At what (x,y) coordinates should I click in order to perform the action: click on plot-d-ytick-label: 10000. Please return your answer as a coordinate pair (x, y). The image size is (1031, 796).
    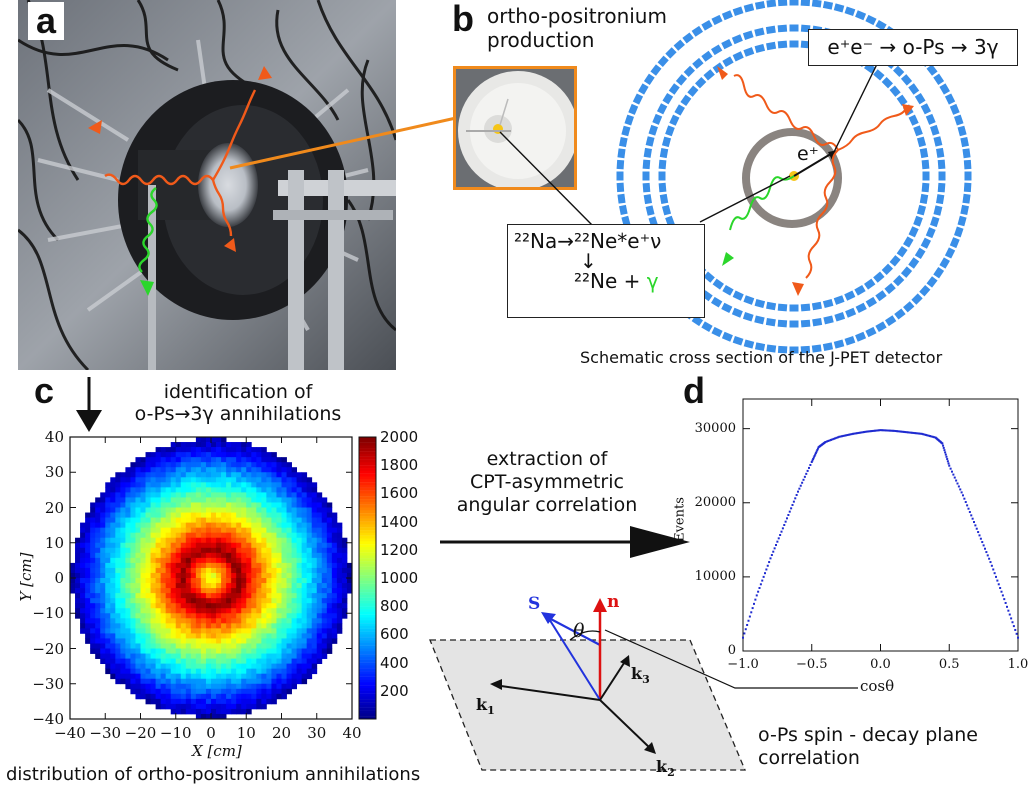
    Looking at the image, I should click on (715, 576).